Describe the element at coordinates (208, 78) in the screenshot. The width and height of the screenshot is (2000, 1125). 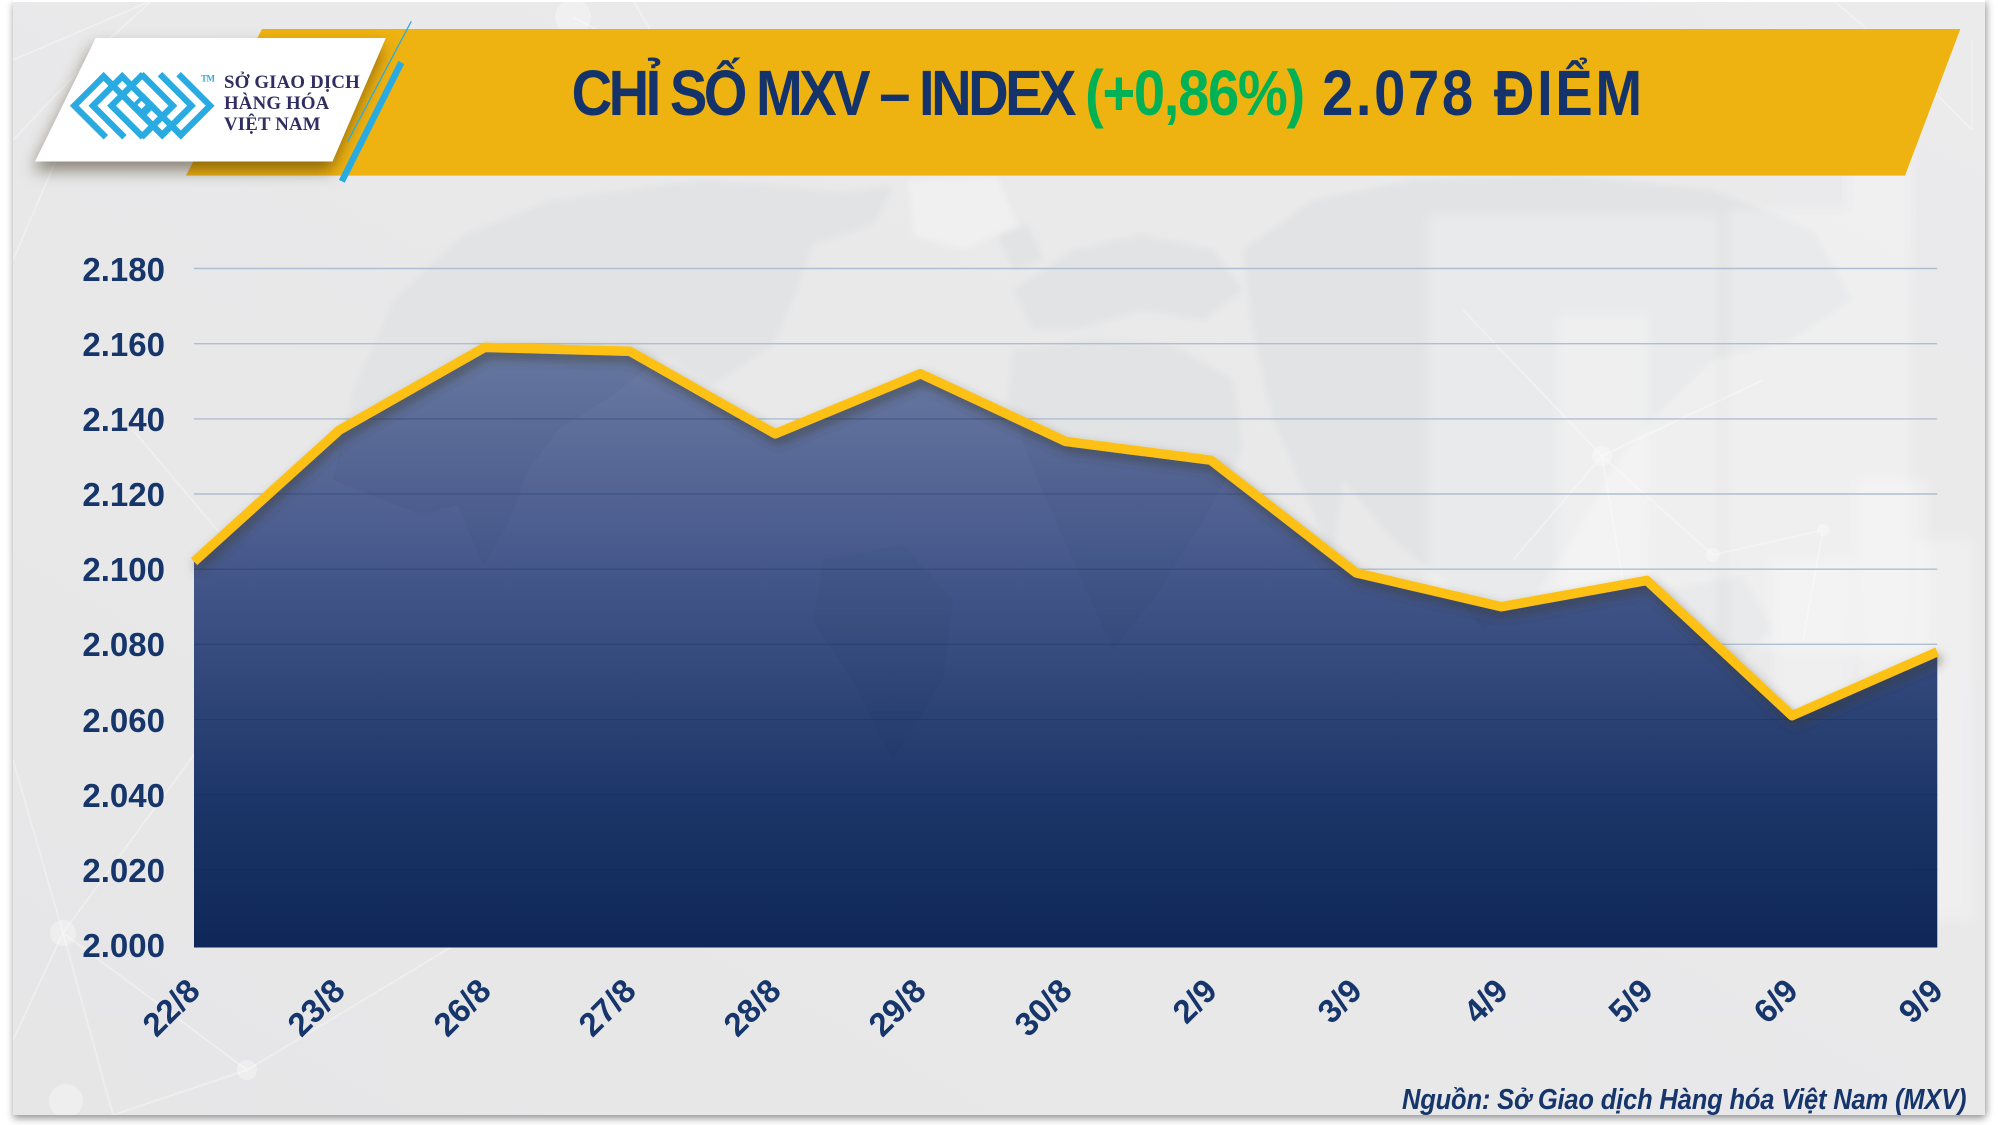
I see `svg-text: TM` at that location.